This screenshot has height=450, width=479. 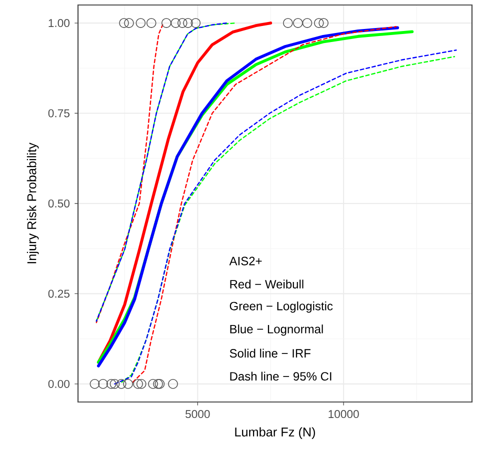 What do you see at coordinates (343, 414) in the screenshot?
I see `x-tick-label: 10000` at bounding box center [343, 414].